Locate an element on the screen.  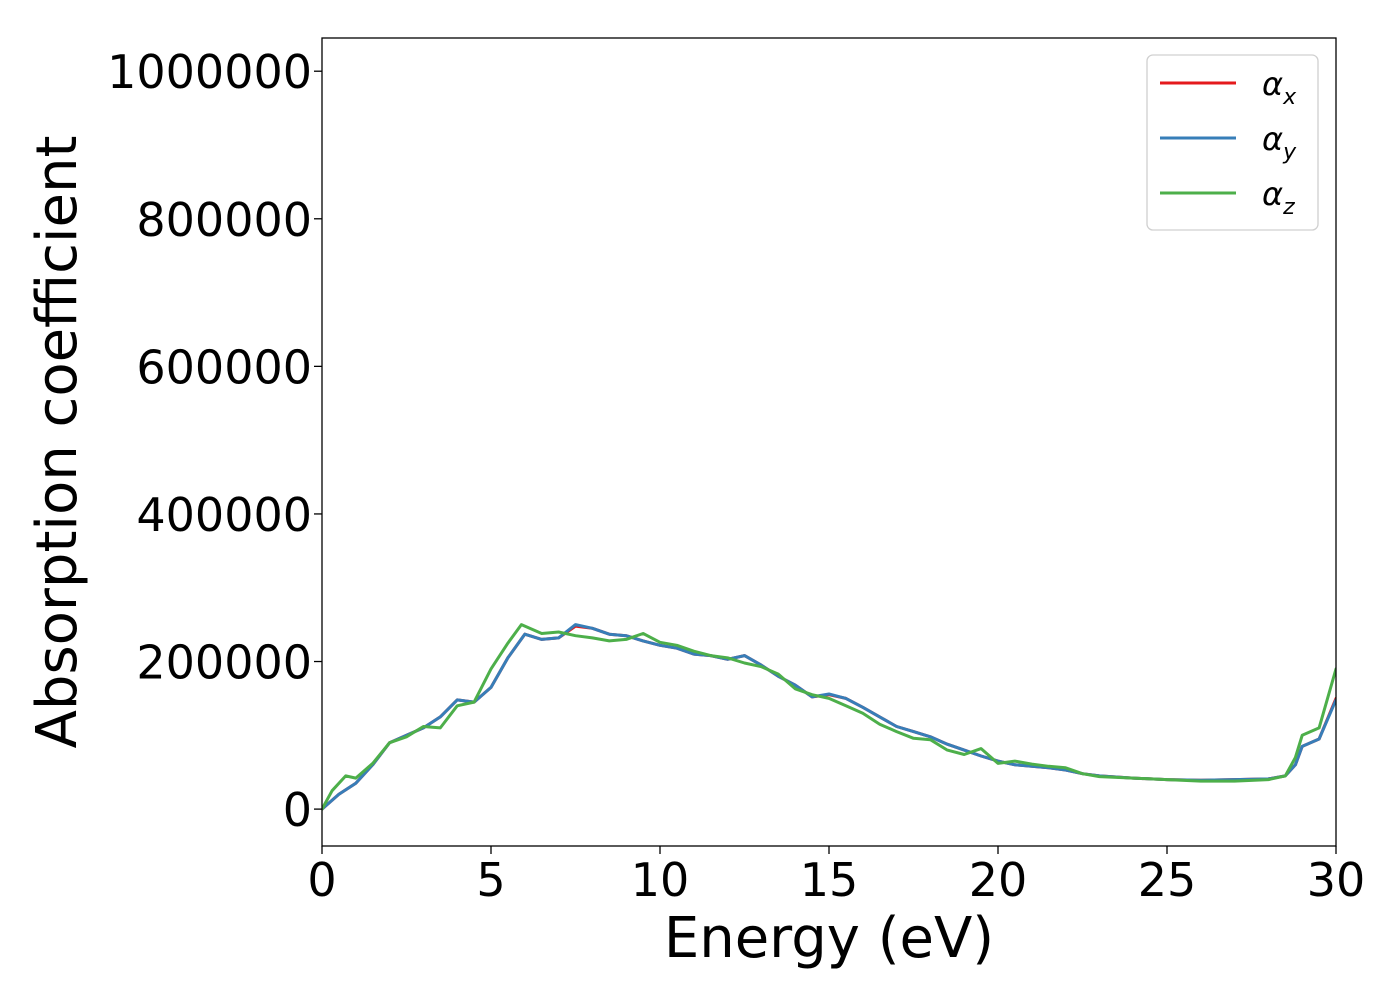
legend-label-z: αz is located at coordinates (1278, 197).